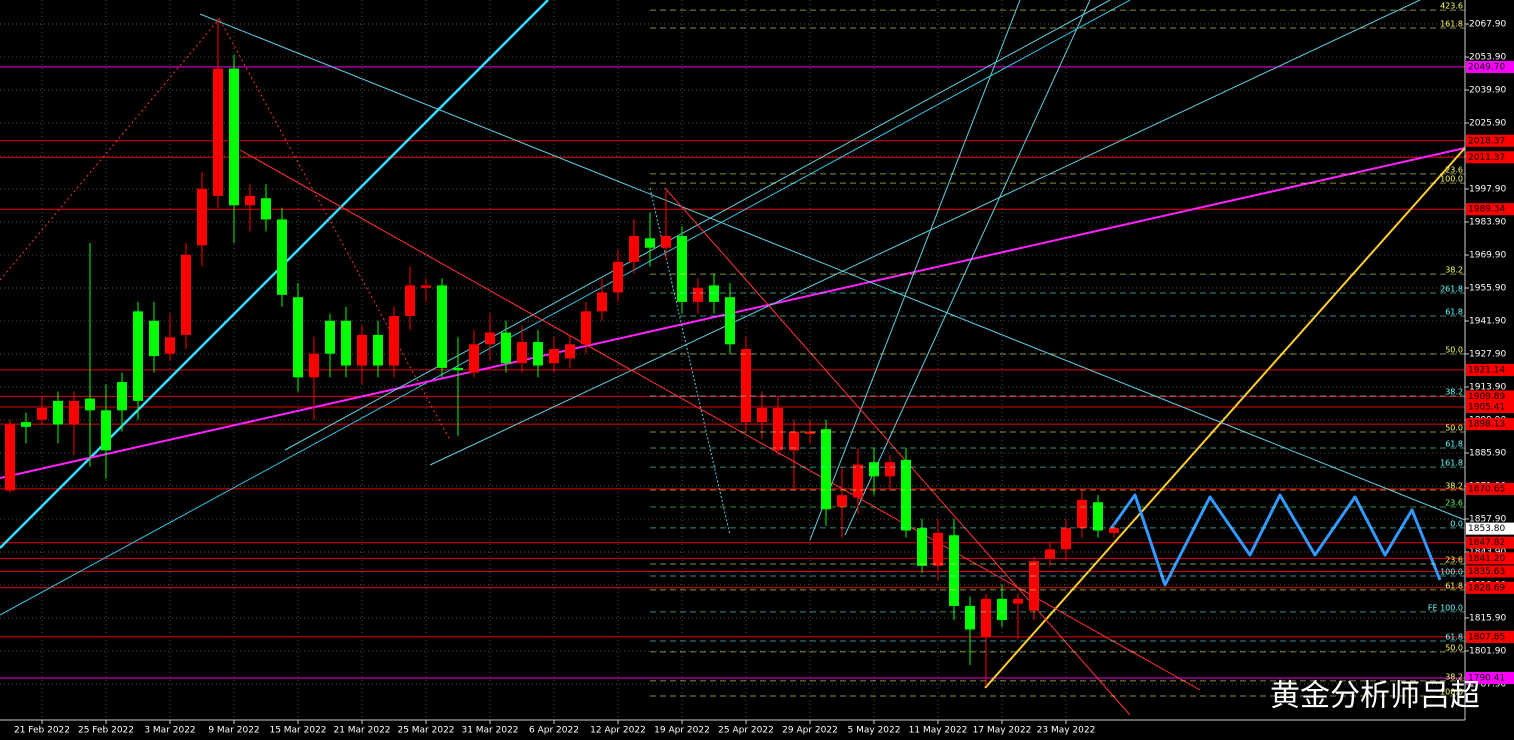  What do you see at coordinates (1486, 529) in the screenshot?
I see `level-tag-label: 1853.80` at bounding box center [1486, 529].